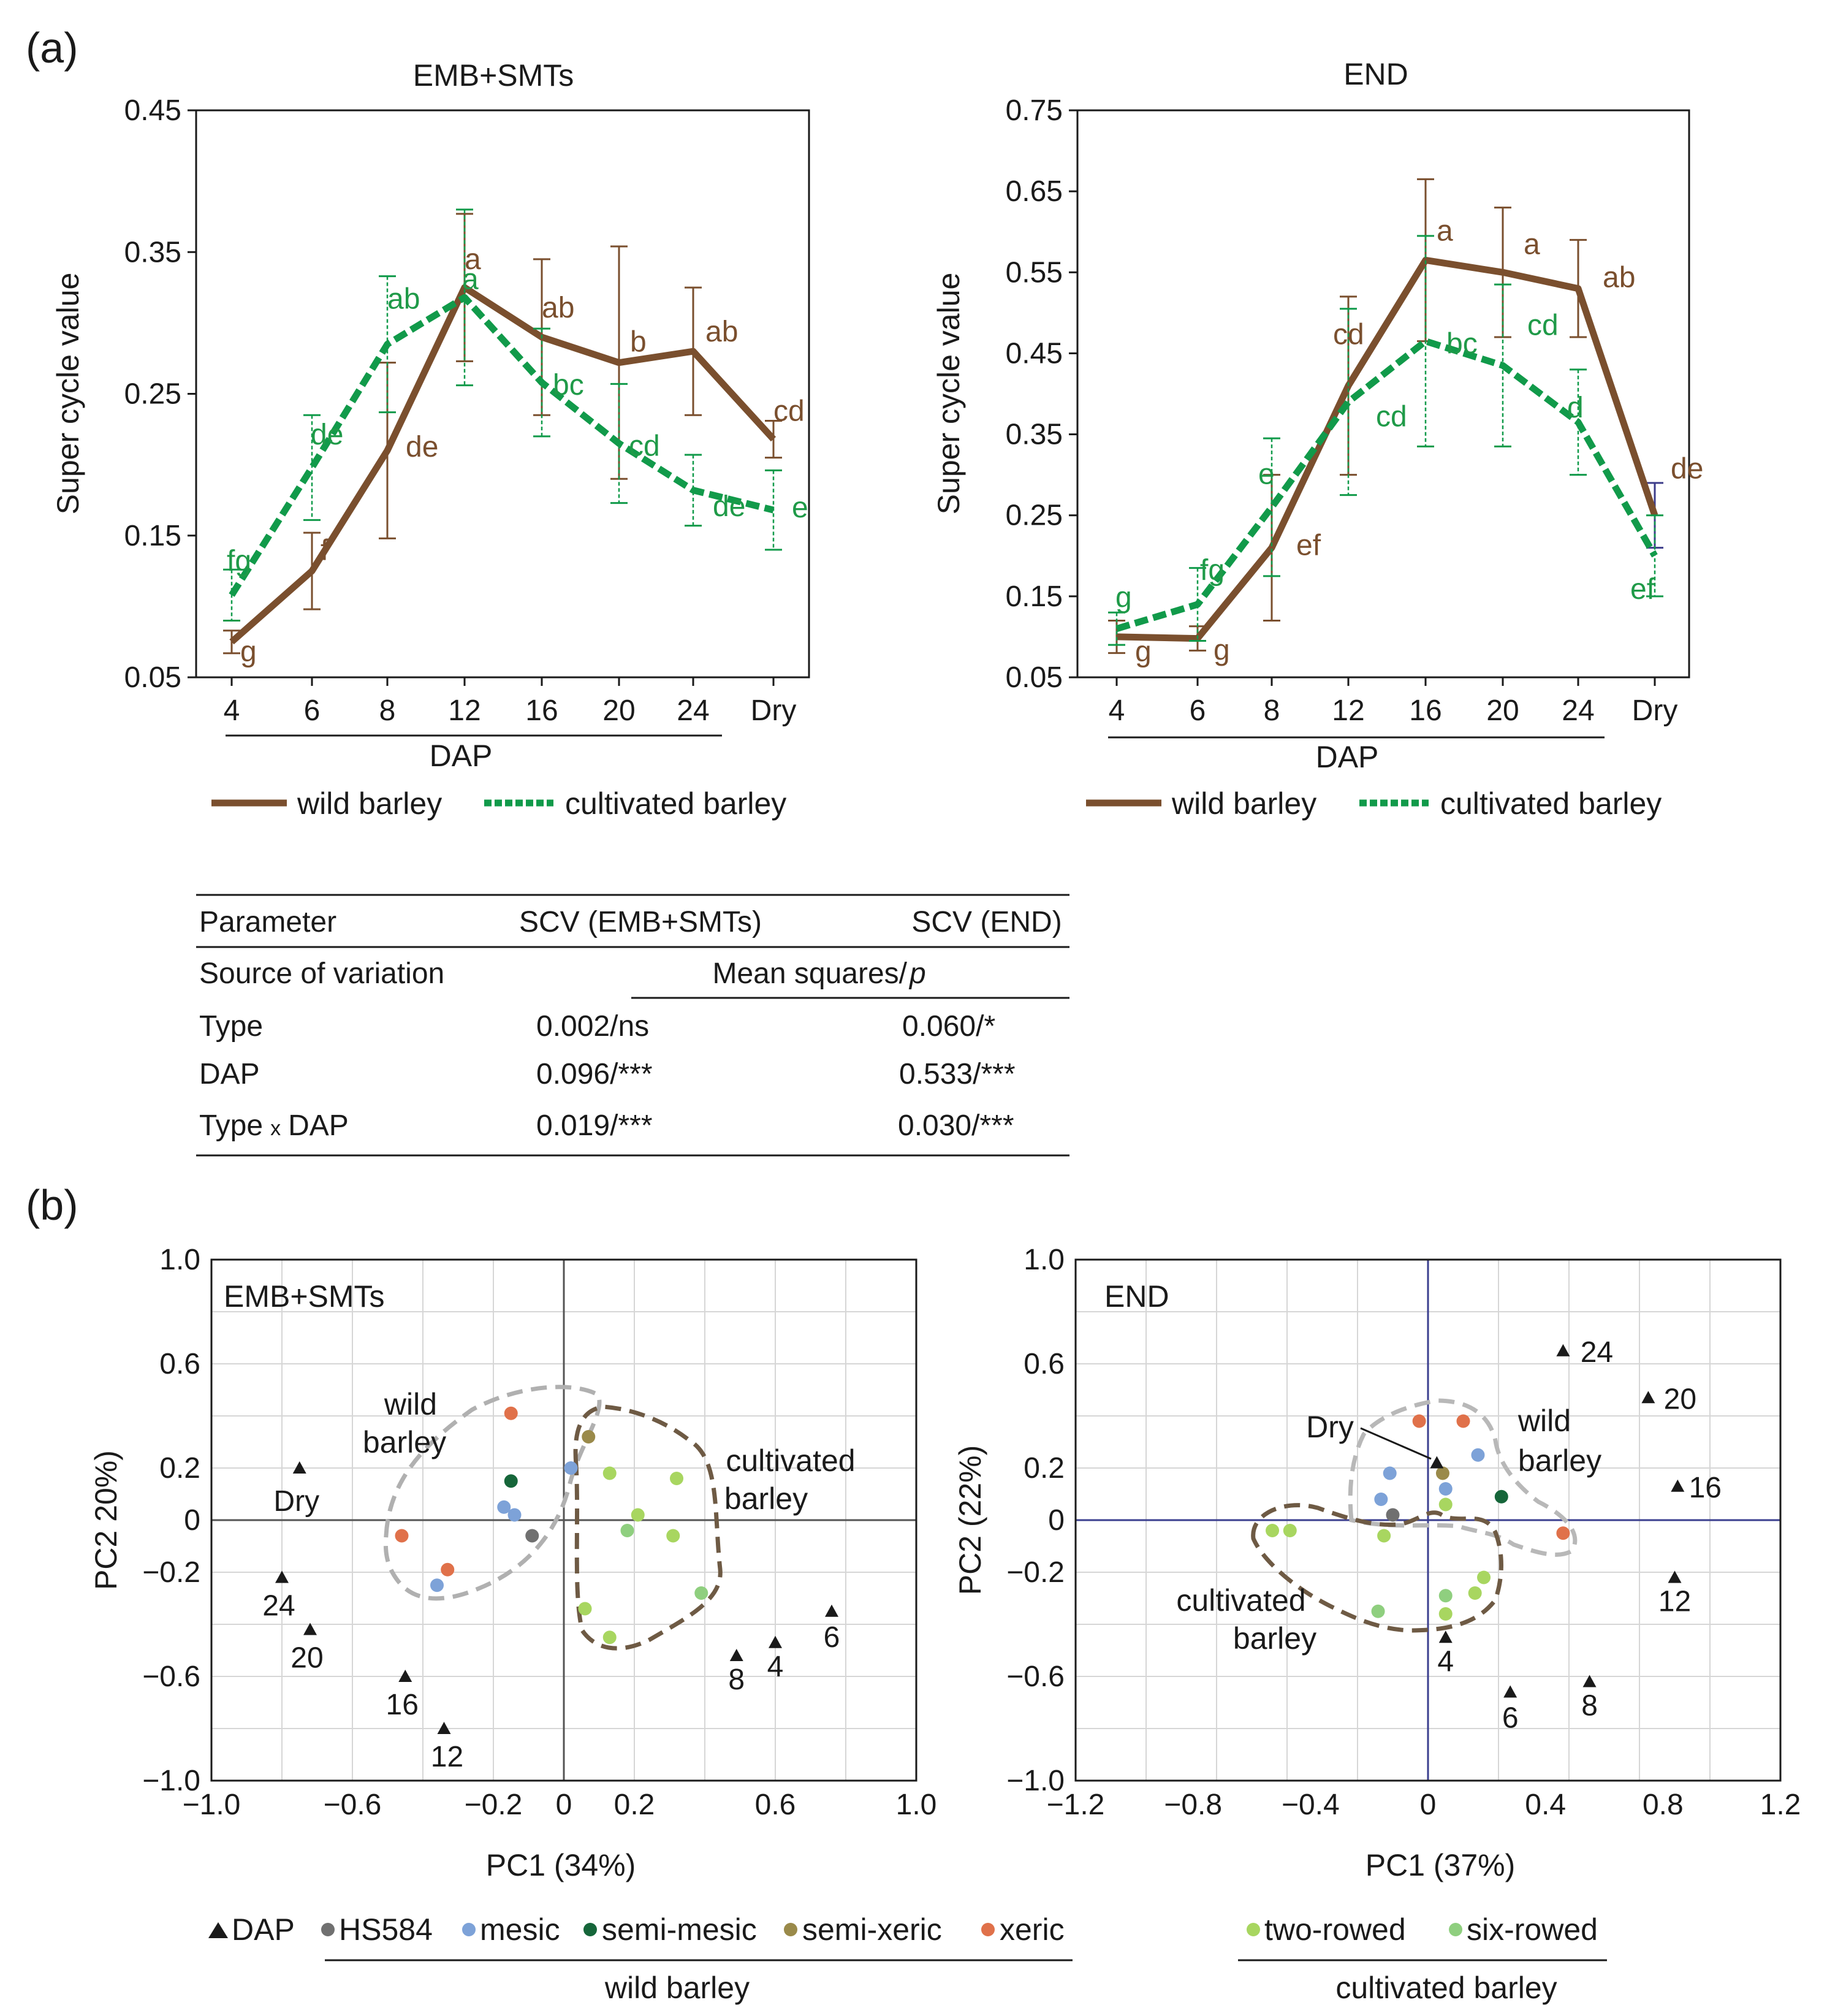 This screenshot has height=2016, width=1827. I want to click on chart-title-end: END, so click(1375, 74).